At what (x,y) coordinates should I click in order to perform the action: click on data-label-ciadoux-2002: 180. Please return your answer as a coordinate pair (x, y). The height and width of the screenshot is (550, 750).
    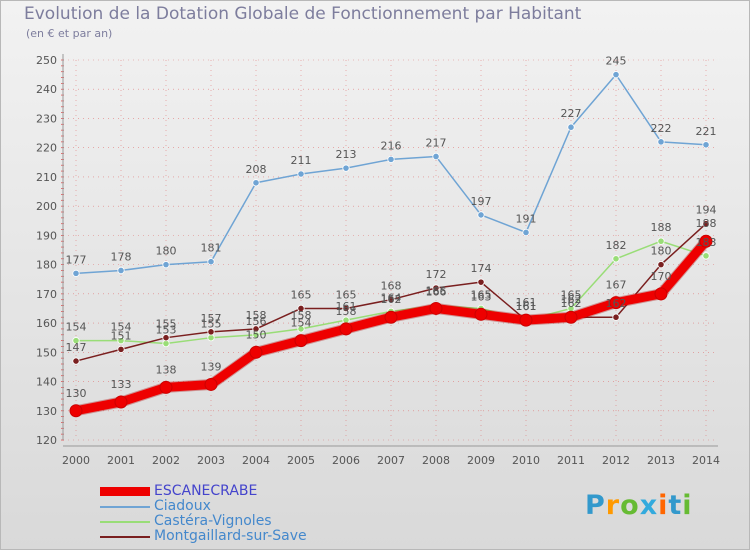
    Looking at the image, I should click on (166, 251).